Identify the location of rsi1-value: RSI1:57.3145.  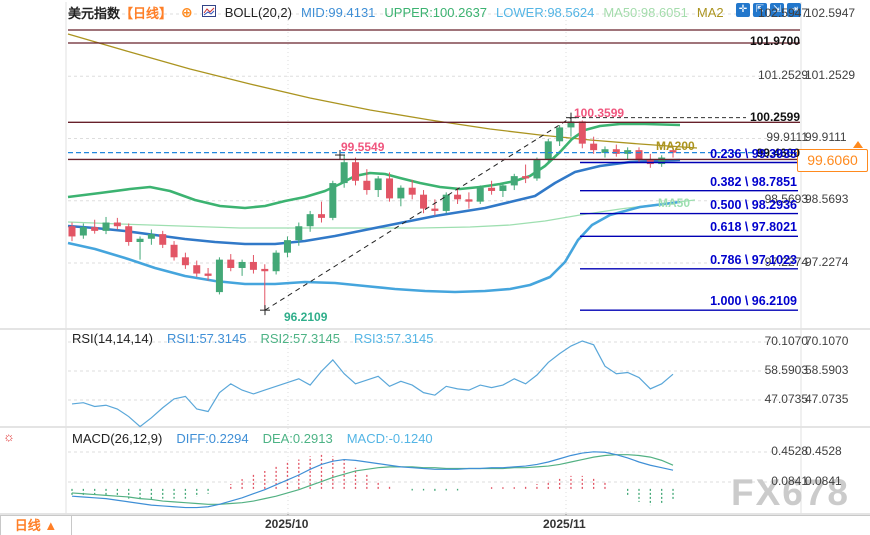
(206, 338).